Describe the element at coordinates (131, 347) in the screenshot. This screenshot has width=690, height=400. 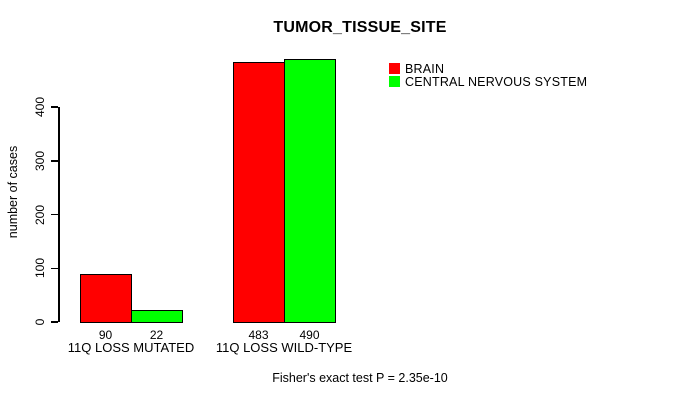
I see `x-group-label: 11Q LOSS MUTATED` at that location.